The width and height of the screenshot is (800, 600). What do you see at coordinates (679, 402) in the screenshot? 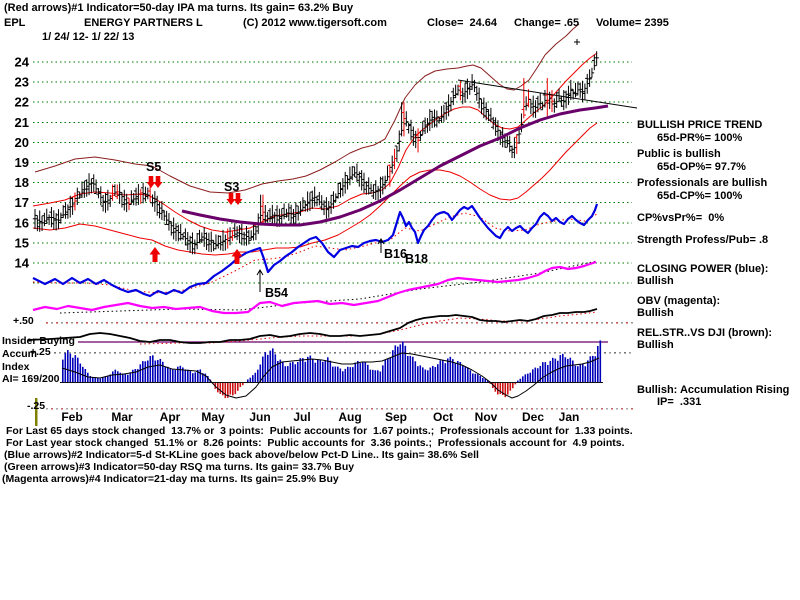
I see `ip-value: IP= .331` at bounding box center [679, 402].